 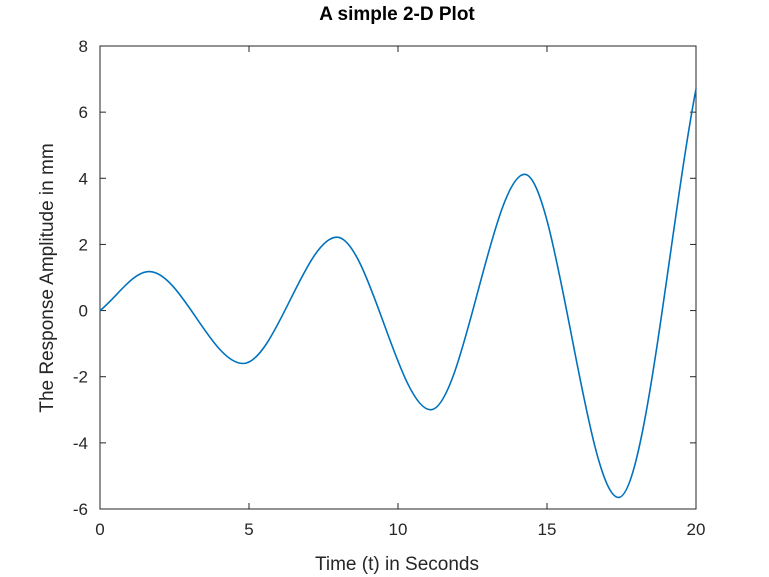 What do you see at coordinates (397, 564) in the screenshot?
I see `x-axis-label: Time (t) in Seconds` at bounding box center [397, 564].